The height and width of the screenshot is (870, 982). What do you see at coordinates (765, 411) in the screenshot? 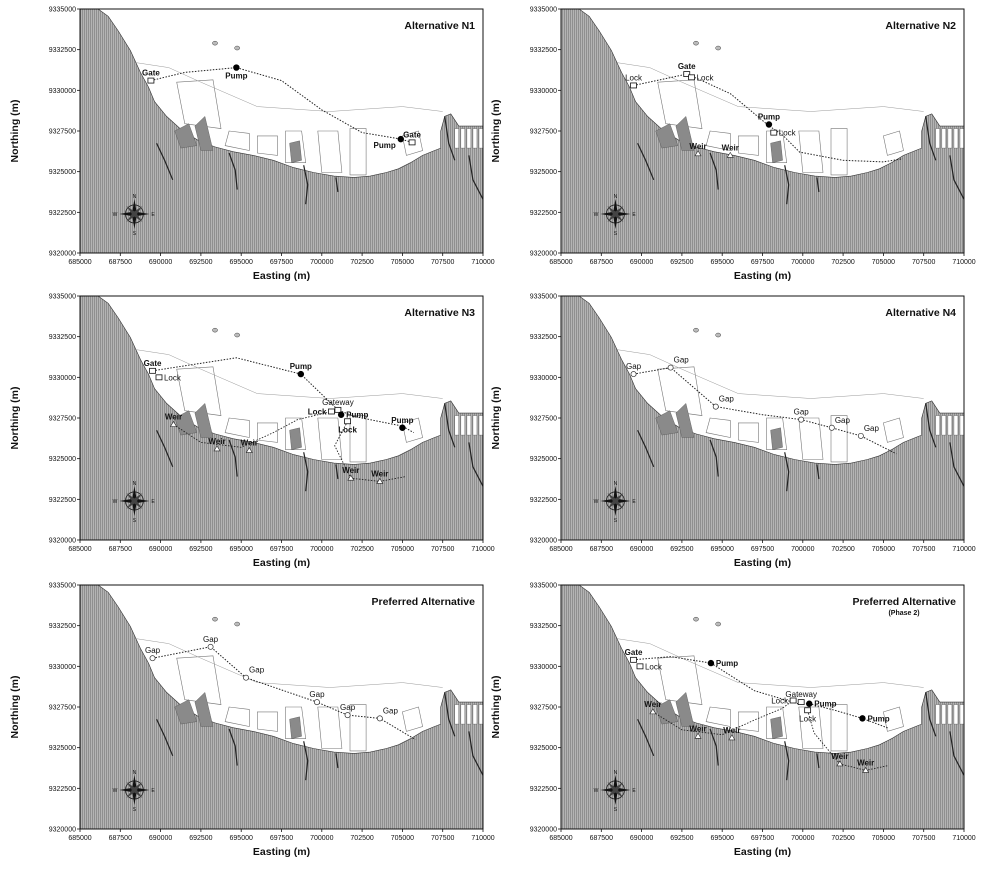
I see `dike-alignment` at bounding box center [765, 411].